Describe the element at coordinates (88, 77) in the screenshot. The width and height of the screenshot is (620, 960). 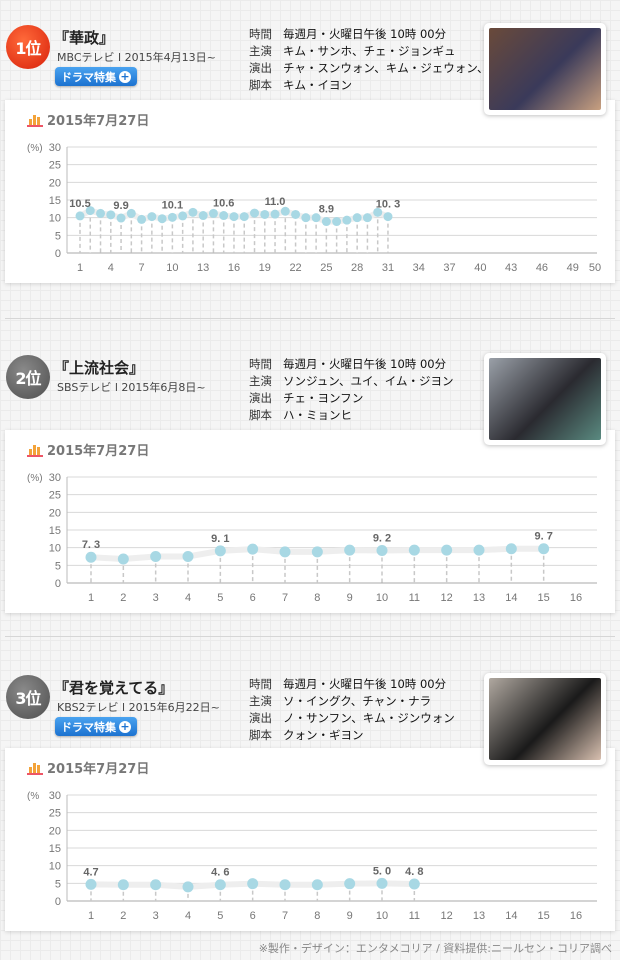
I see `button-label: ドラマ特集` at that location.